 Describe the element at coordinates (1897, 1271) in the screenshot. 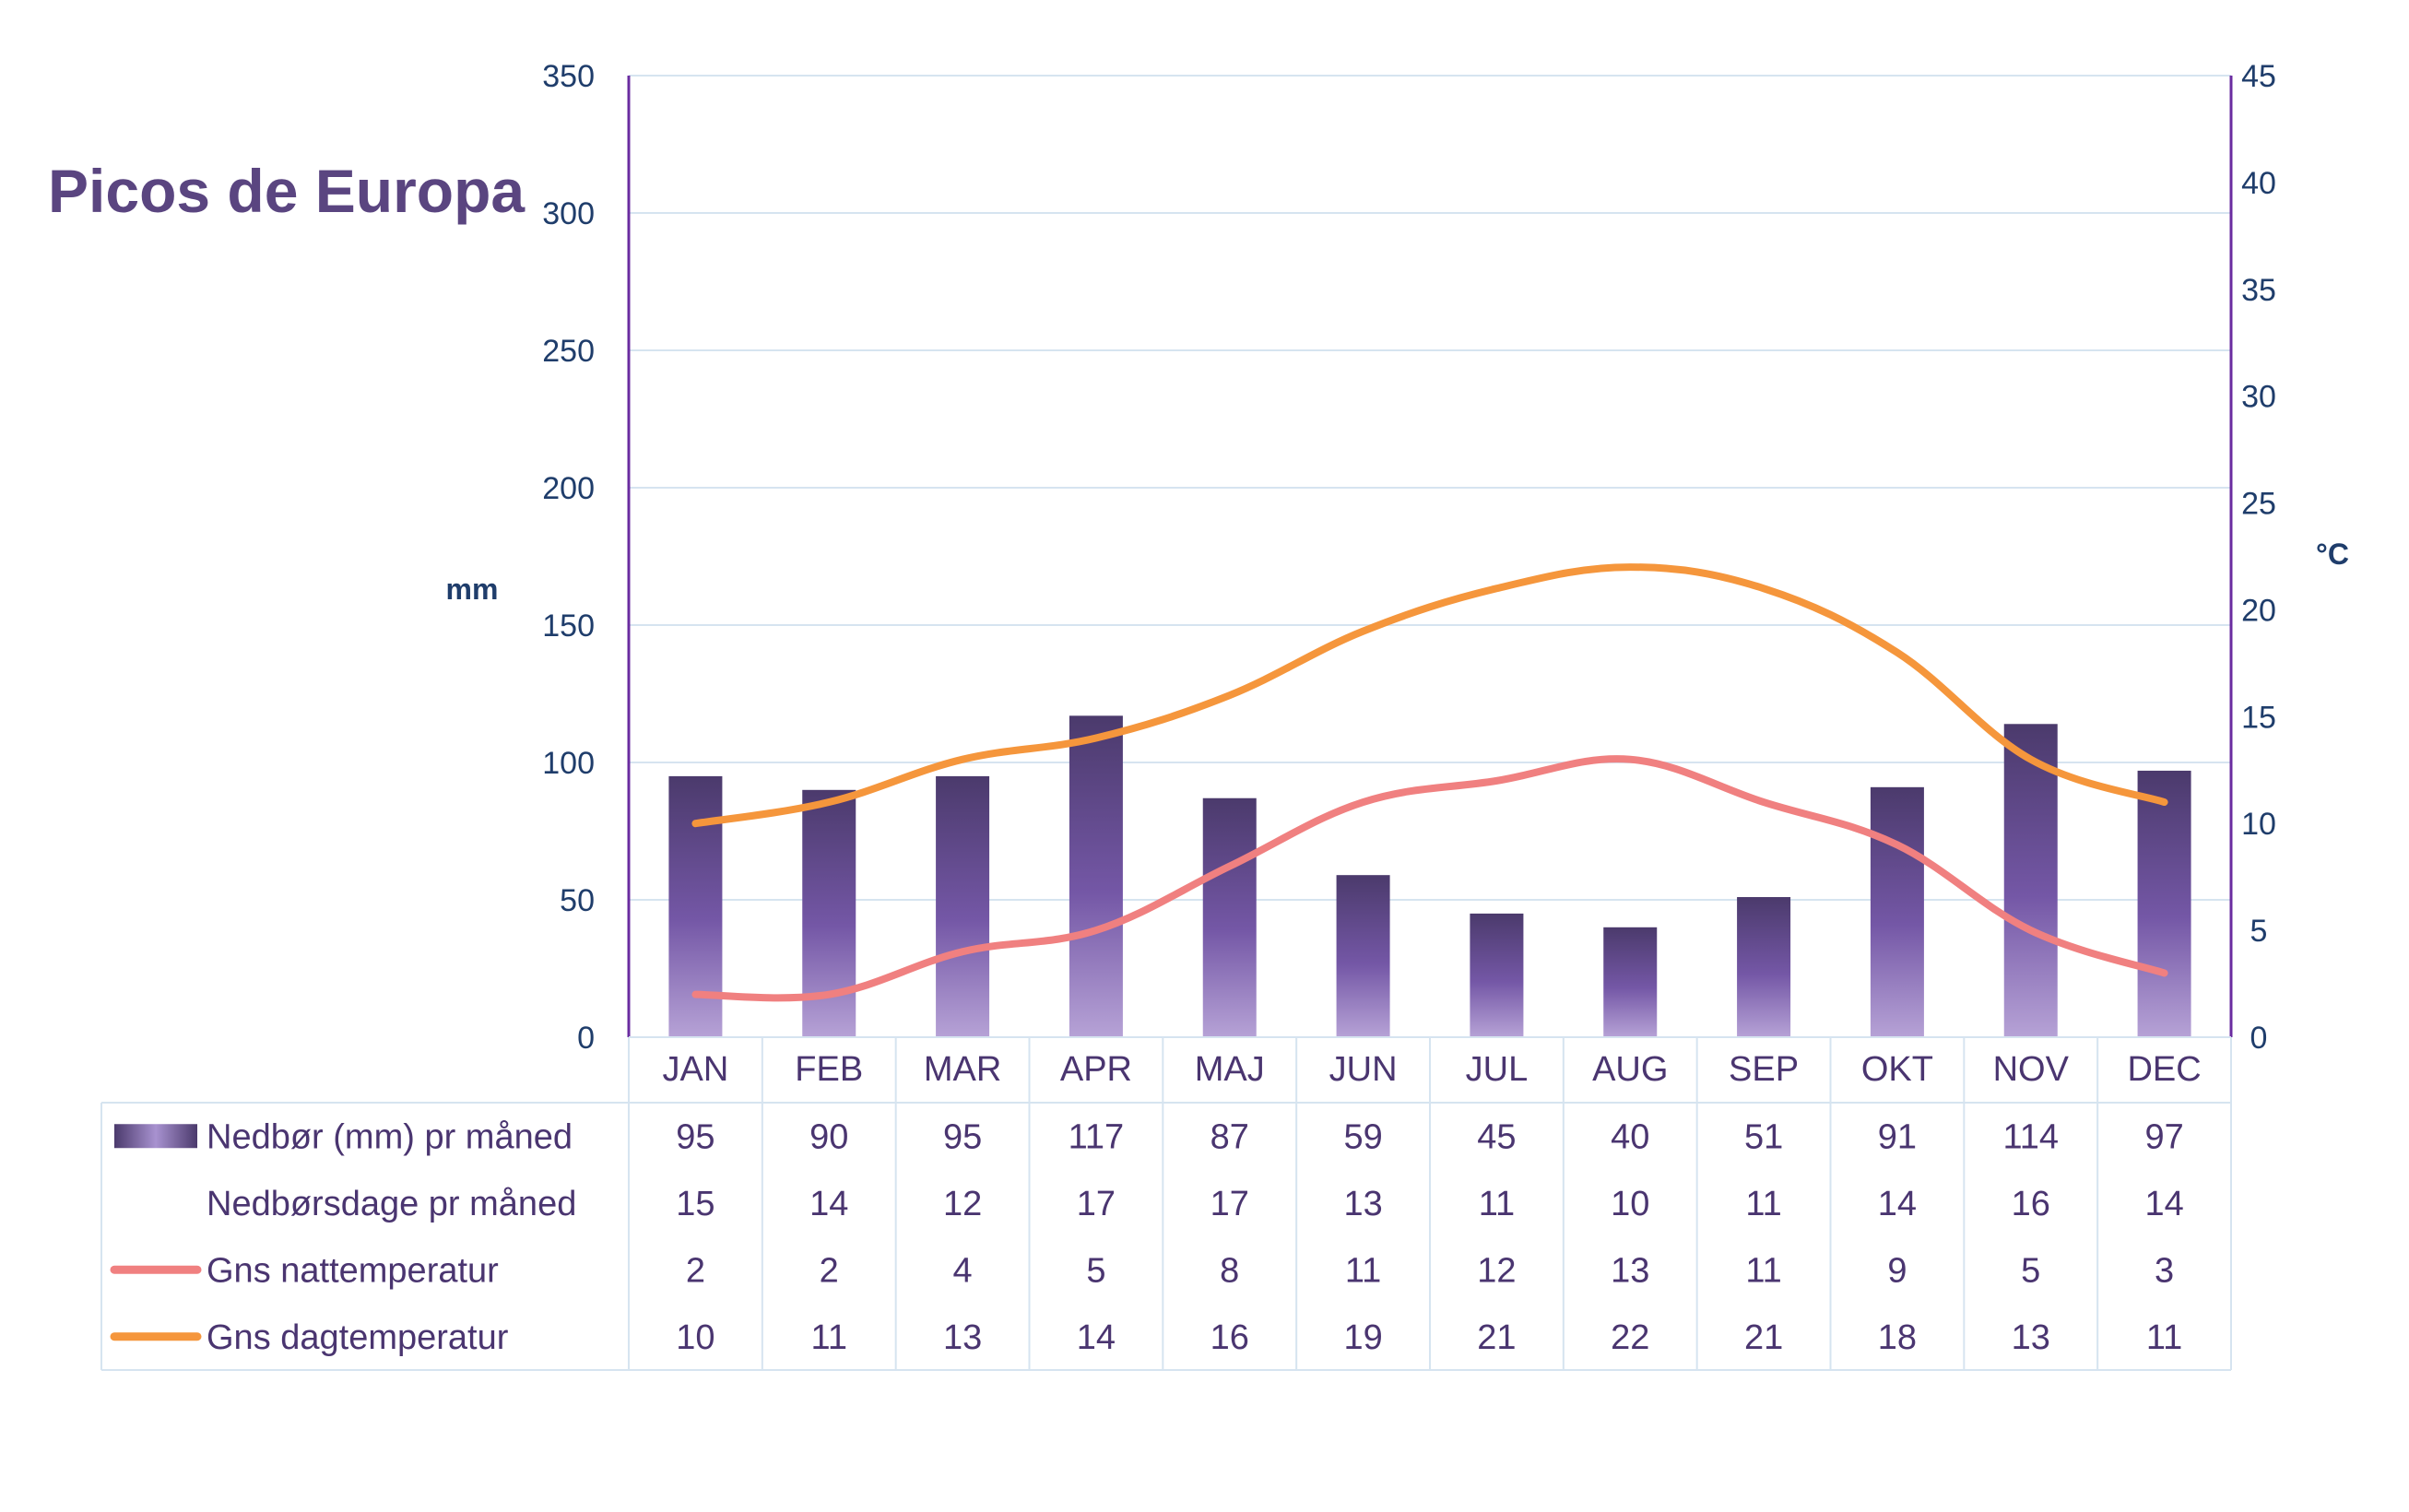

I see `table-cell: 9` at that location.